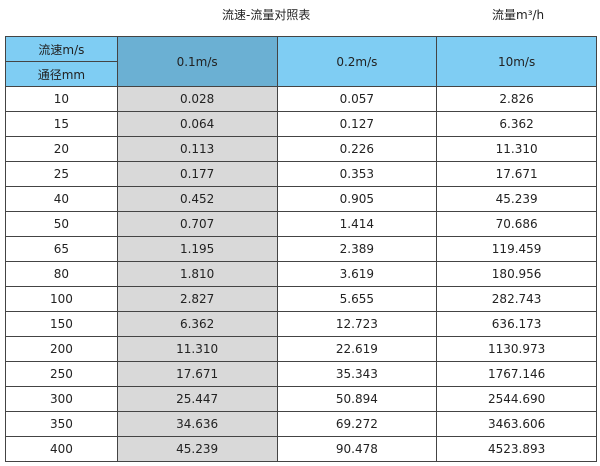 Image resolution: width=600 pixels, height=466 pixels. Describe the element at coordinates (357, 374) in the screenshot. I see `flow-cell: 35.343` at that location.